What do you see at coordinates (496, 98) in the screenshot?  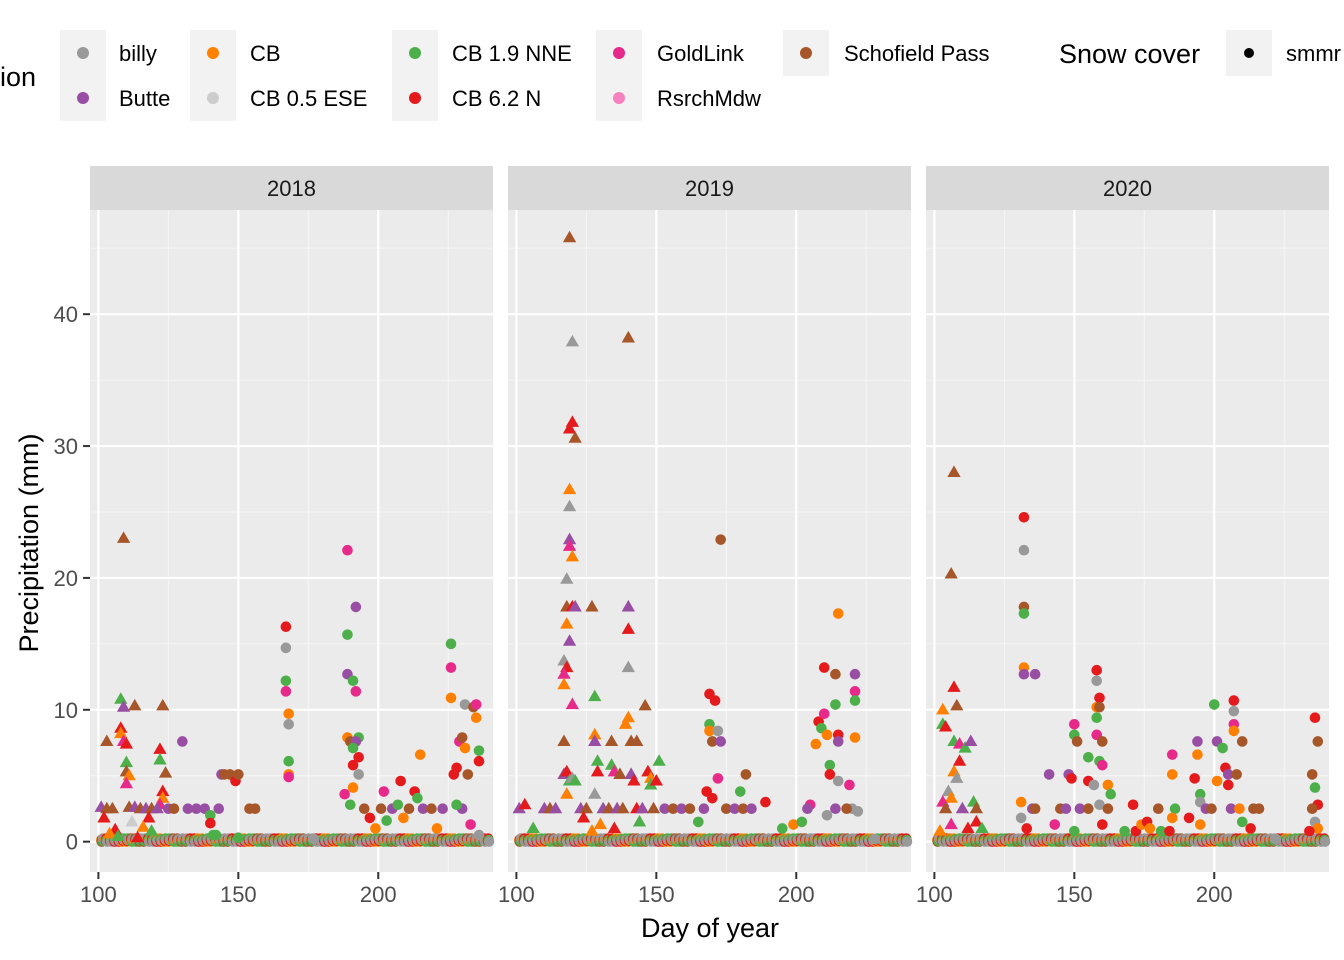 I see `legend-label-cb-6-2-n: CB 6.2 N` at bounding box center [496, 98].